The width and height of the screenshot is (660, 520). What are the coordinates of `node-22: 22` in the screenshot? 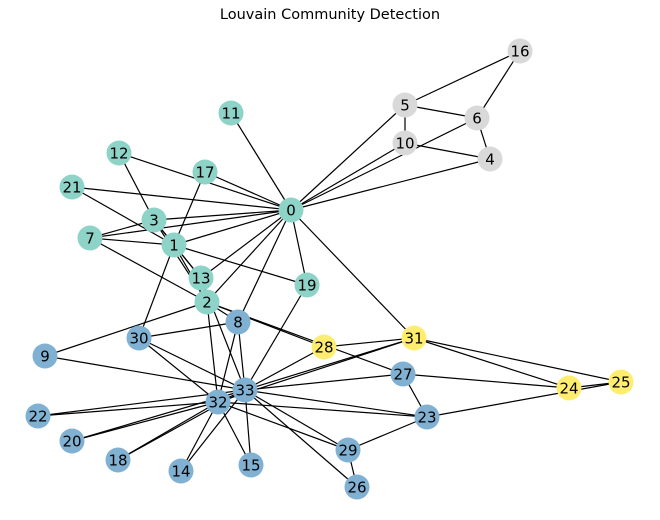 It's located at (38, 416).